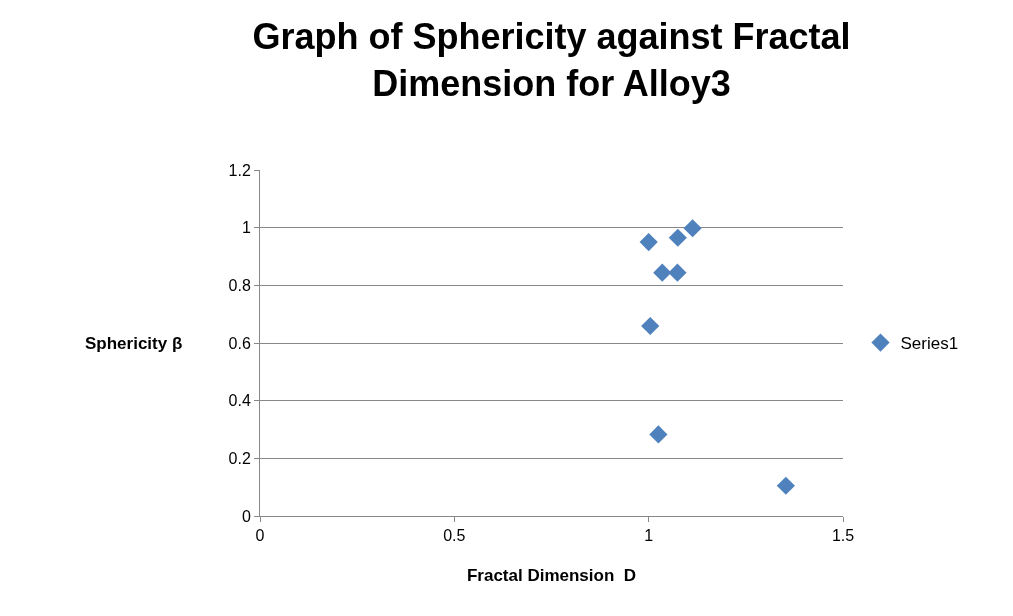  What do you see at coordinates (246, 516) in the screenshot?
I see `y-tick-label: 0` at bounding box center [246, 516].